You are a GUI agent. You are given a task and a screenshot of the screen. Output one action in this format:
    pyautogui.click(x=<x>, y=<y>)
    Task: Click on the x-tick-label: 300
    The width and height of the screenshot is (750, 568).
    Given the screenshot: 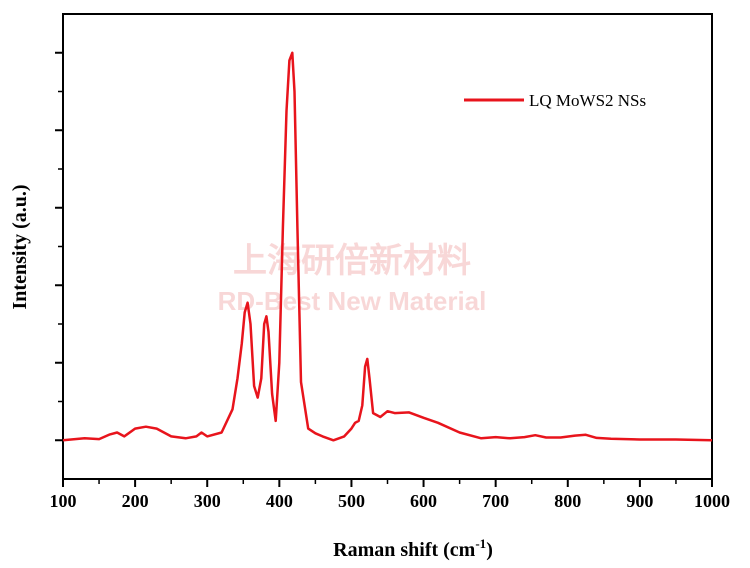 What is the action you would take?
    pyautogui.click(x=207, y=501)
    